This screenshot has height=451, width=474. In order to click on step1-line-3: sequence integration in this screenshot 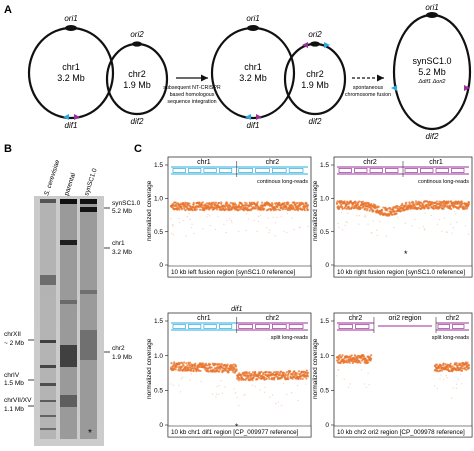, I will do `click(191, 102)`.